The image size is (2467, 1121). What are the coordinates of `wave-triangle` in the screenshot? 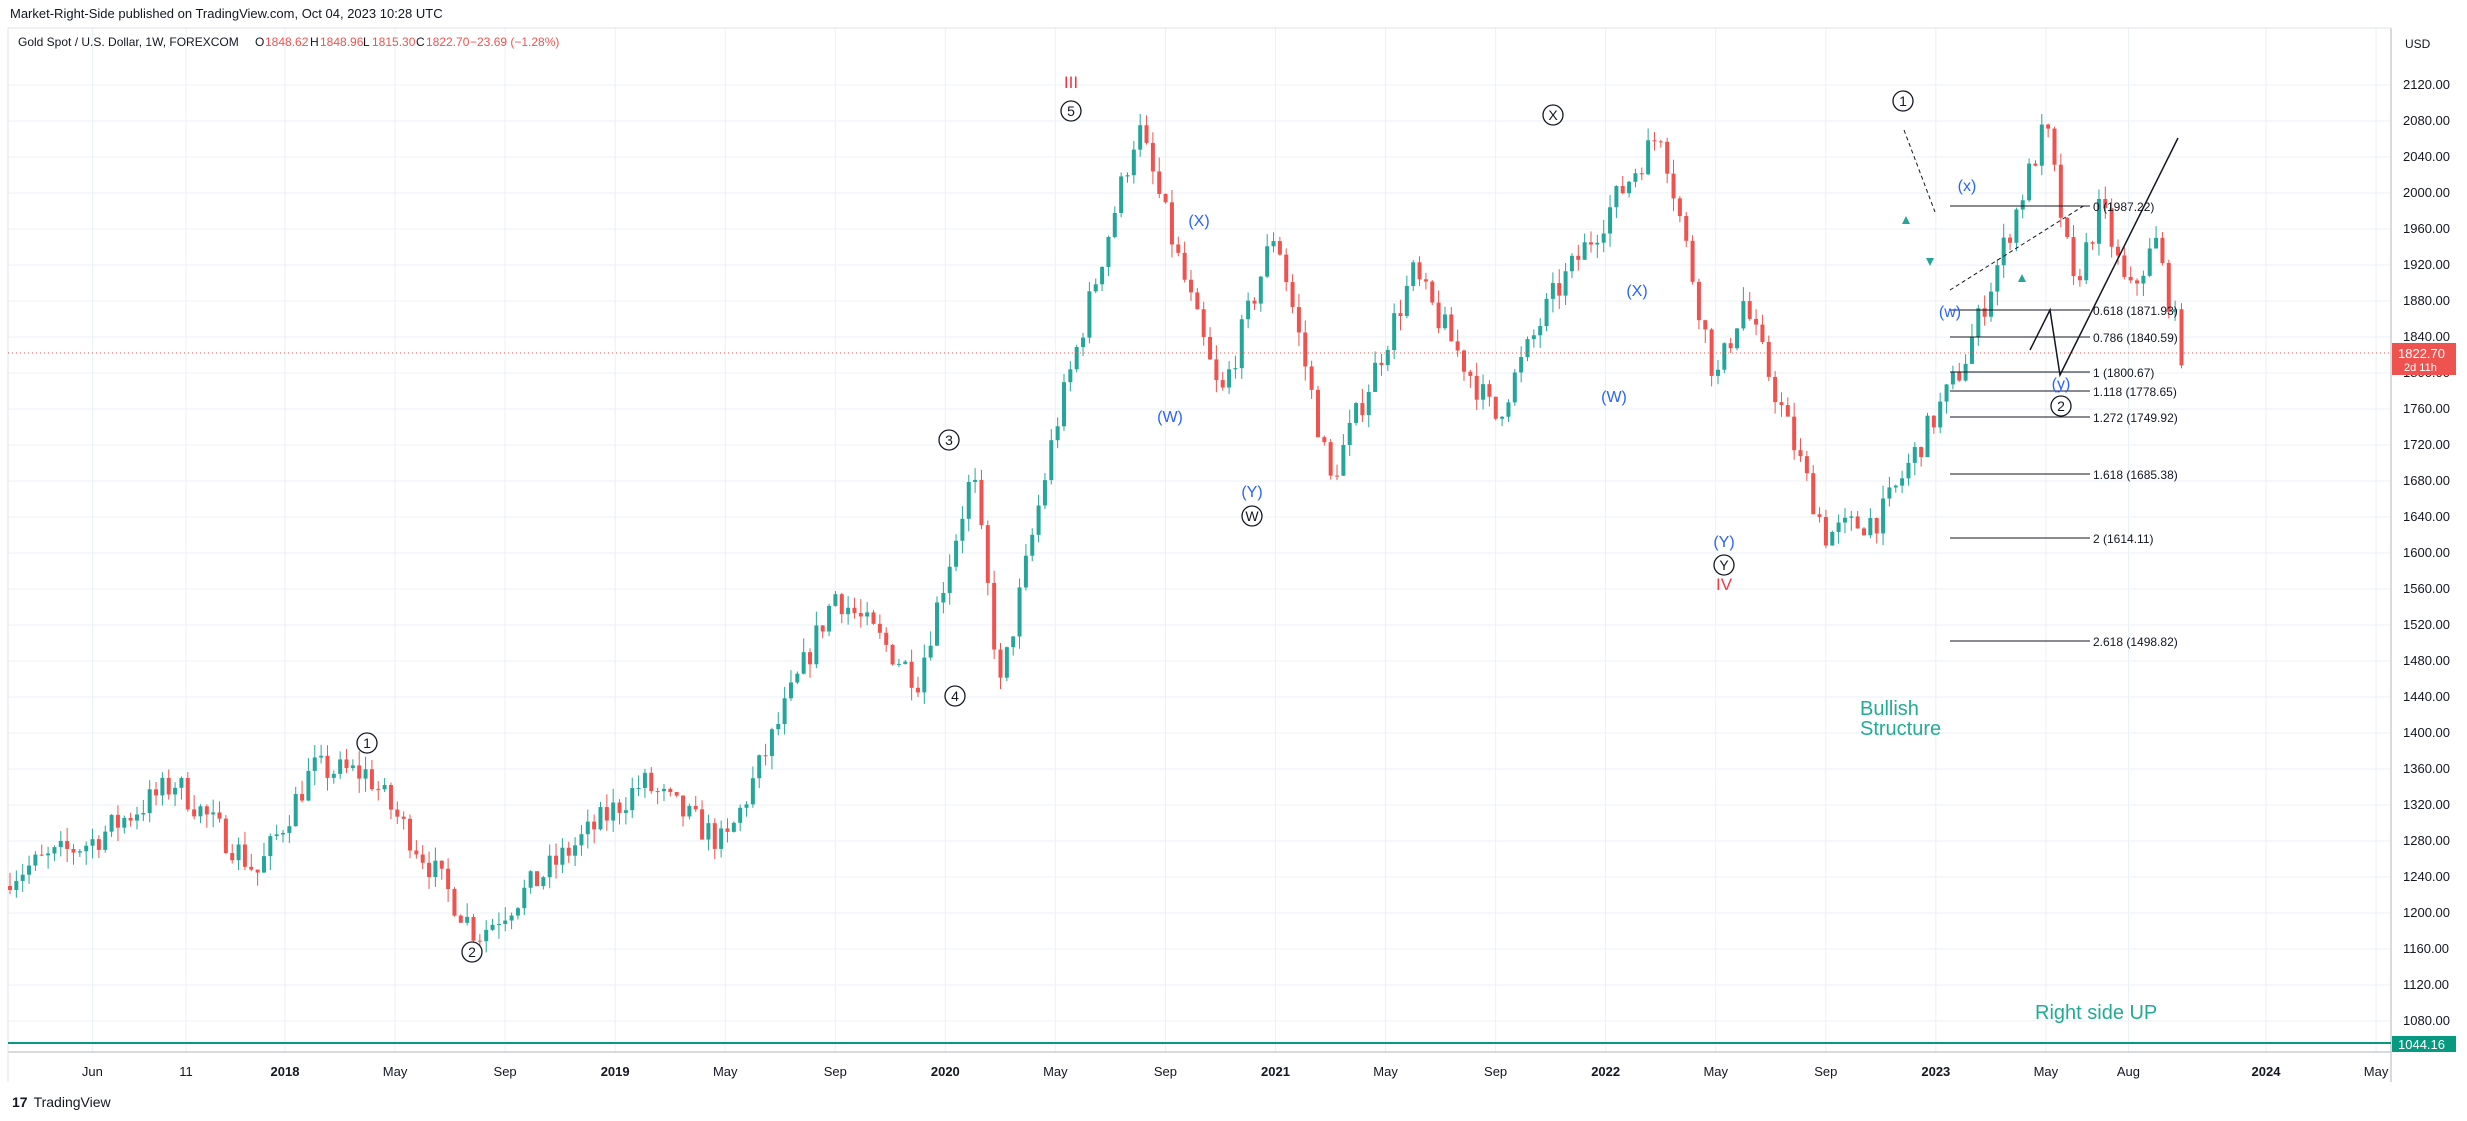 It's located at (1994, 210).